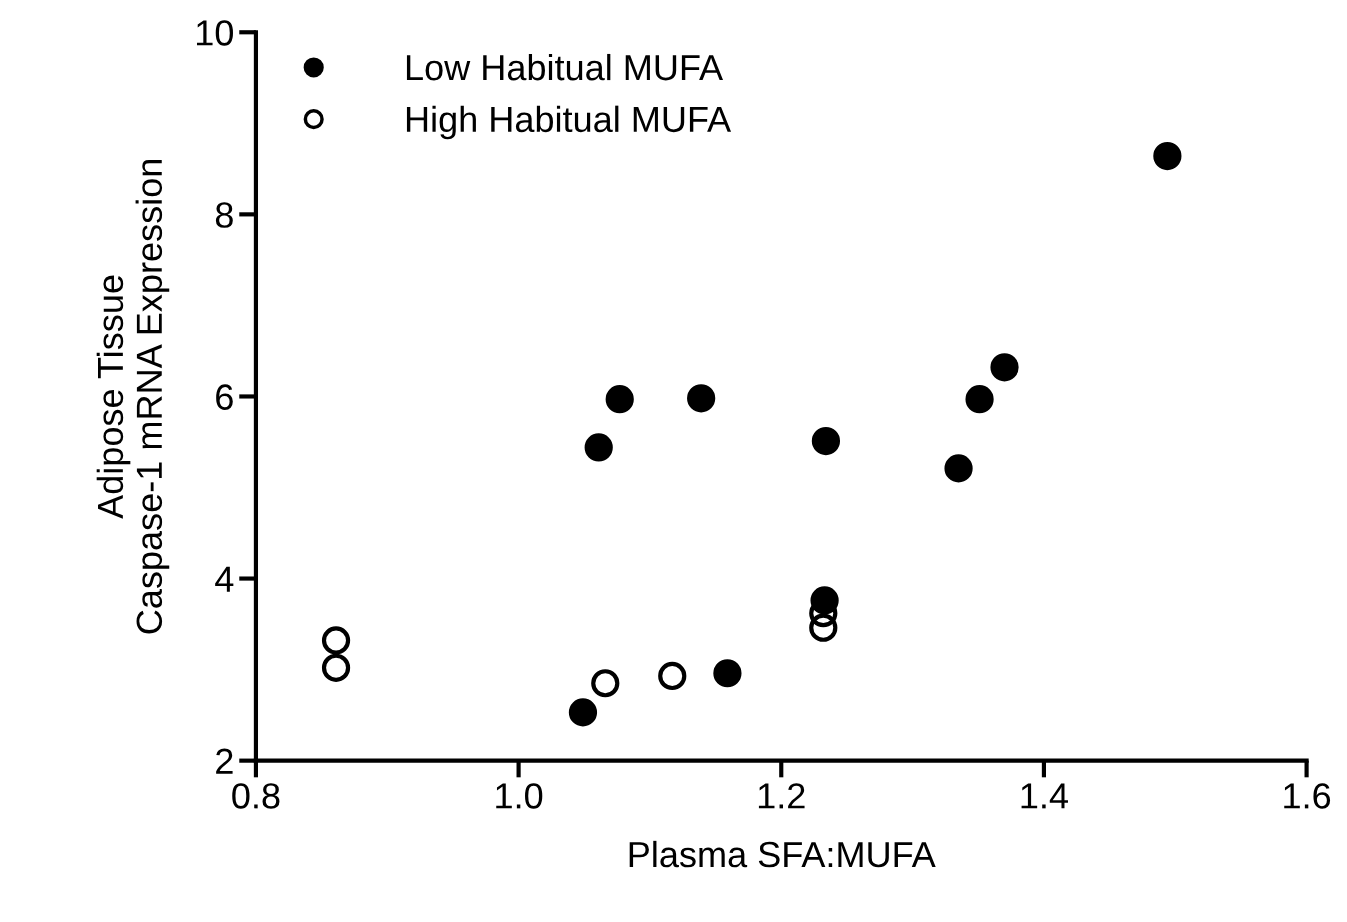 The height and width of the screenshot is (922, 1347). I want to click on y-tick-label: 4, so click(224, 579).